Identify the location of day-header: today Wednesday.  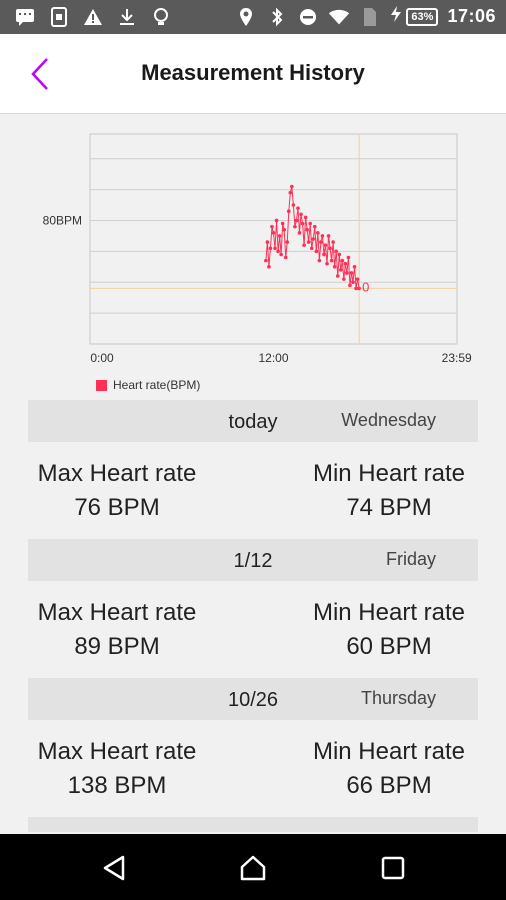
(253, 421).